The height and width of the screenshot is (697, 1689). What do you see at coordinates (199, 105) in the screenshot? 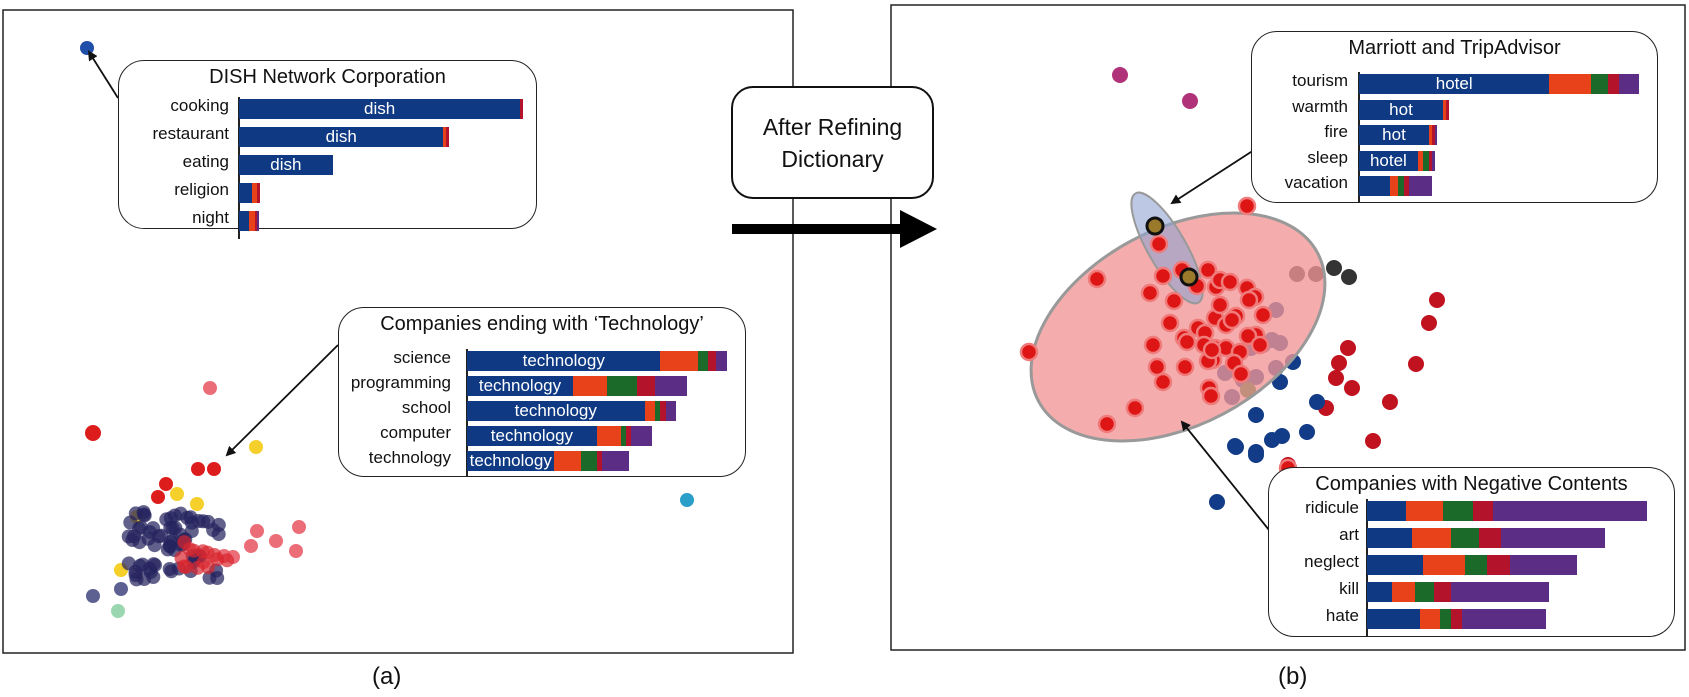
I see `row-label: cooking` at bounding box center [199, 105].